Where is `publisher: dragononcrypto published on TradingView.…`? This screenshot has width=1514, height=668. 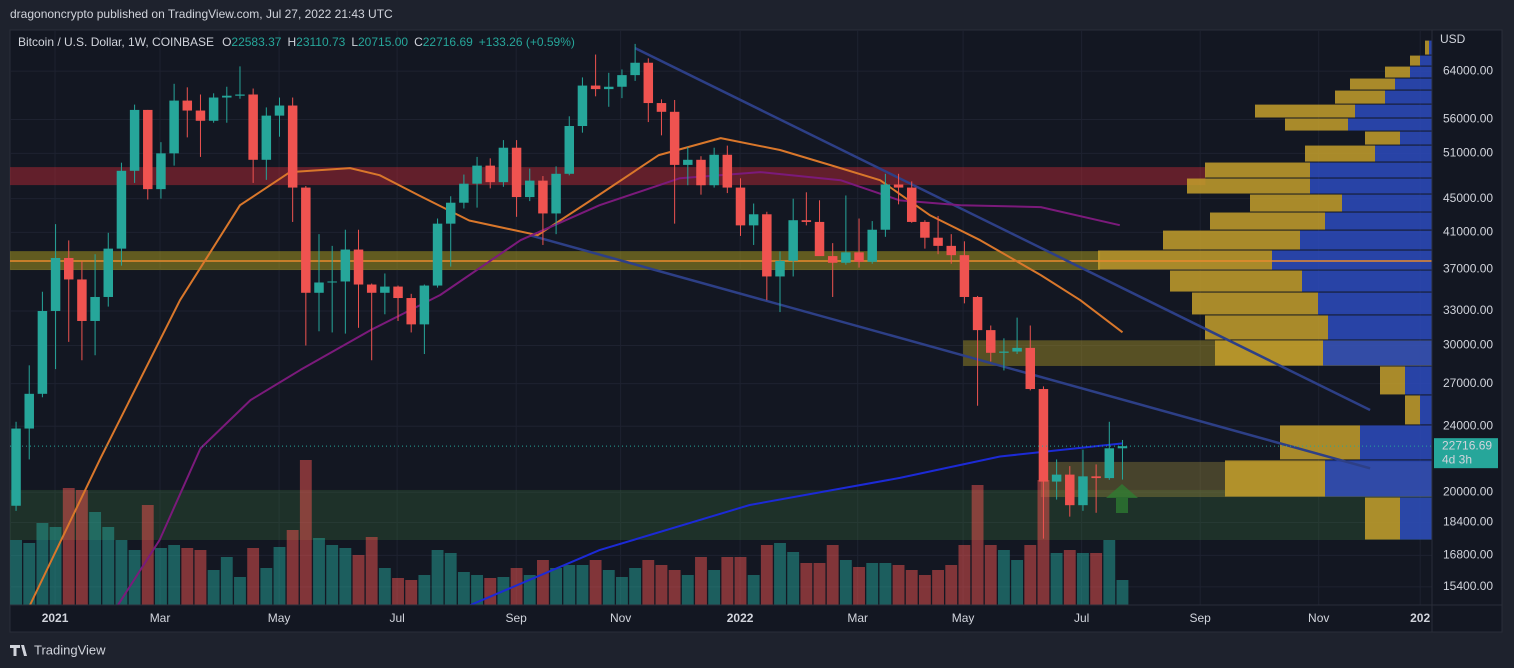 publisher: dragononcrypto published on TradingView.… is located at coordinates (201, 14).